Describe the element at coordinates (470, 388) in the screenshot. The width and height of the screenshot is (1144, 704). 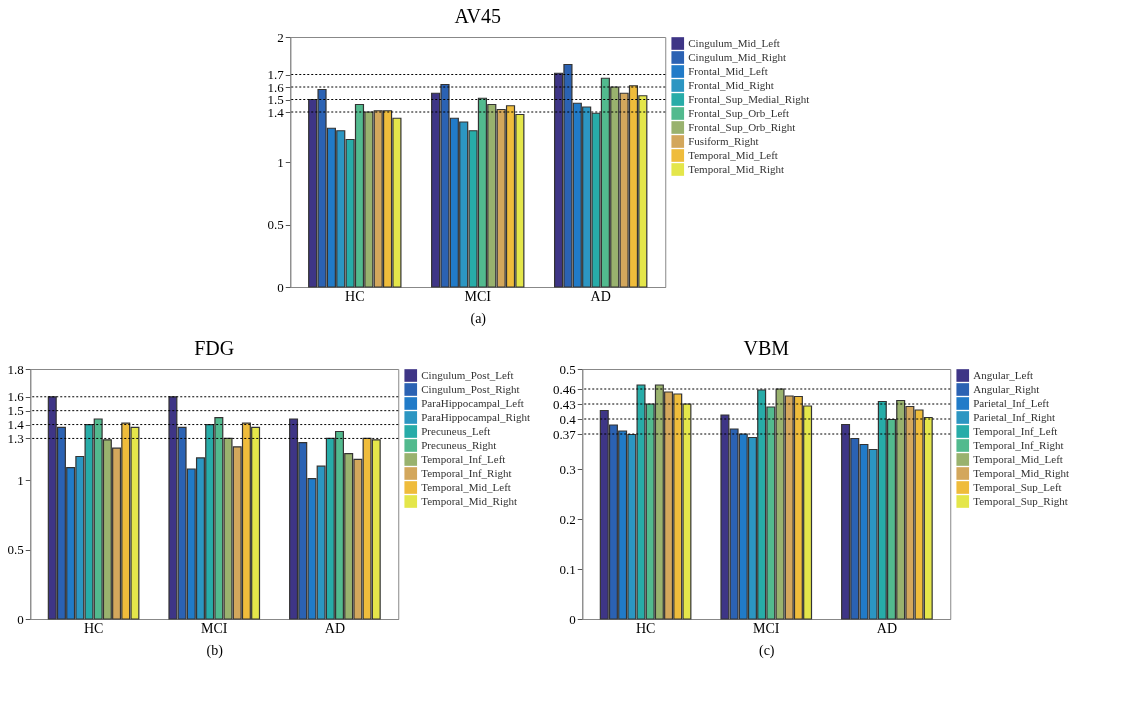
I see `legend-label: Cingulum_Post_Right` at that location.